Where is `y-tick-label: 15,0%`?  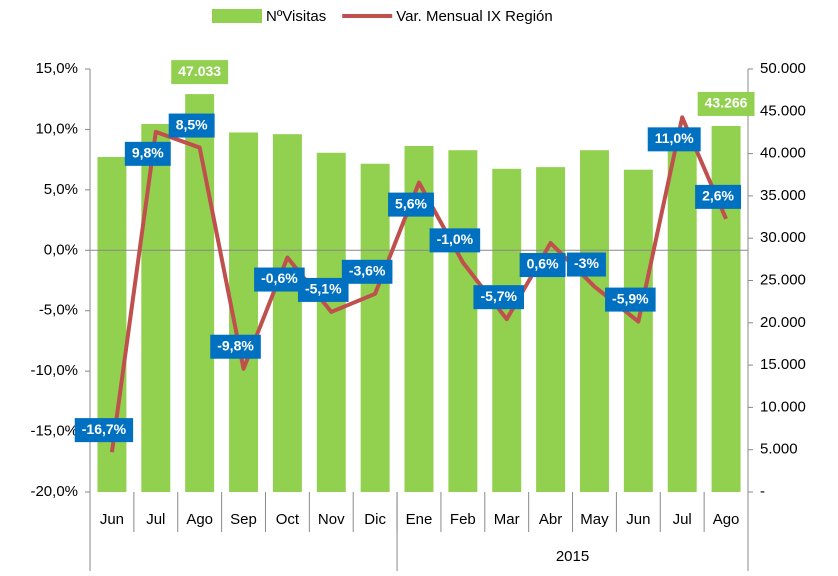
y-tick-label: 15,0% is located at coordinates (56, 68).